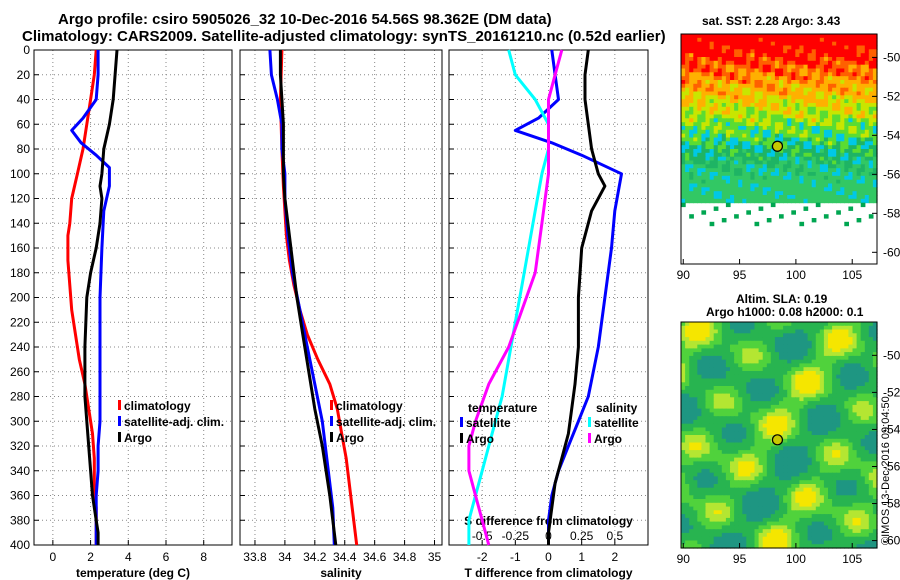  Describe the element at coordinates (788, 443) in the screenshot. I see `sla-map-panel: 90 95 100 105-50-52-54-56-58-60` at that location.